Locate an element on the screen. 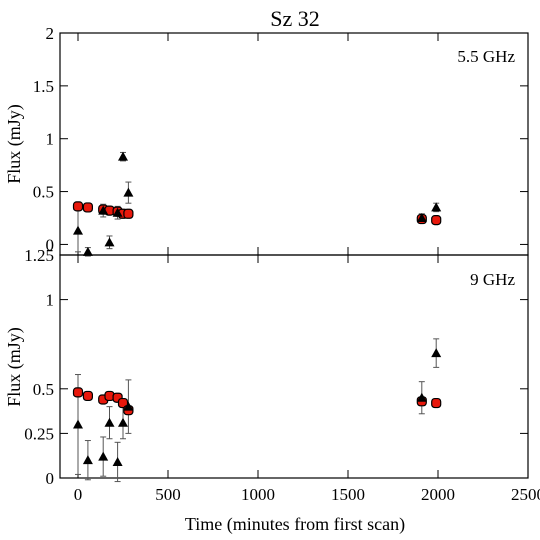  panel-annotation: 5.5 GHz is located at coordinates (486, 56).